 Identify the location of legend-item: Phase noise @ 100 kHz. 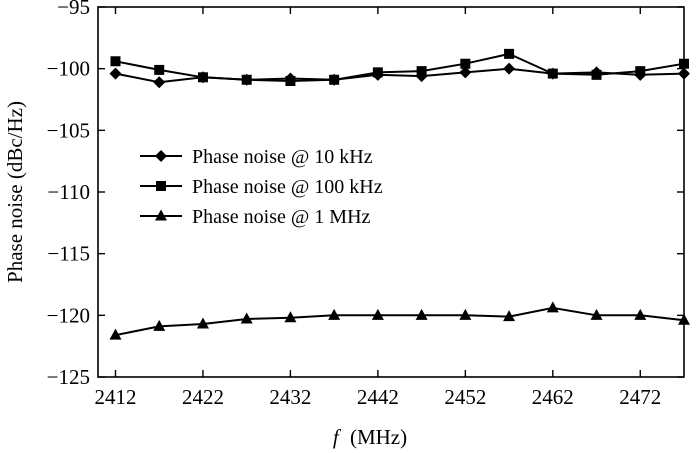
(261, 187).